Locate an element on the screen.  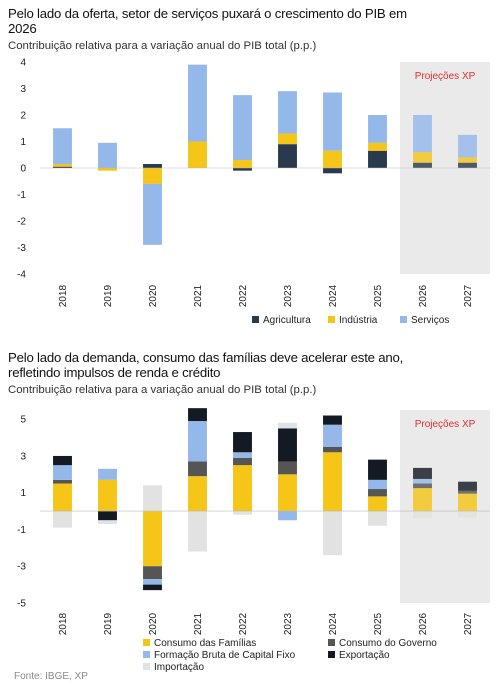
chart2-bar-2019-importacao is located at coordinates (107, 522).